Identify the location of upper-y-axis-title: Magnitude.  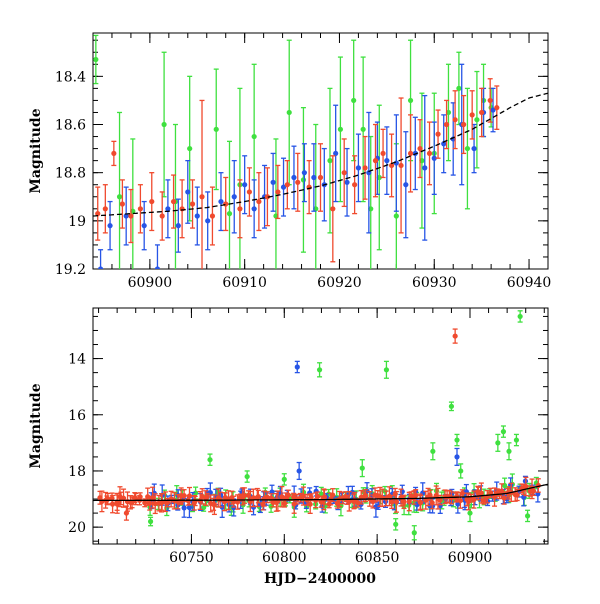
(36, 150).